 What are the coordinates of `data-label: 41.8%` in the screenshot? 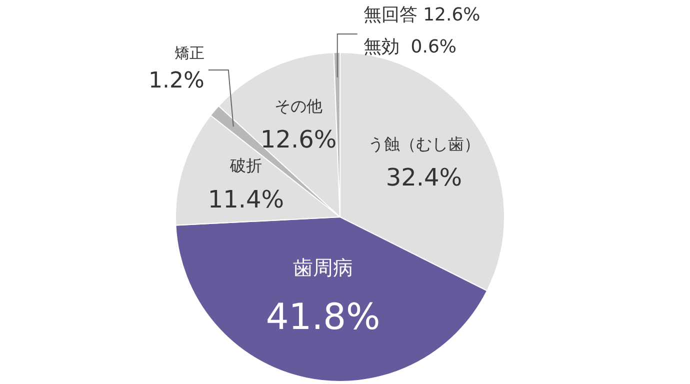 It's located at (323, 317).